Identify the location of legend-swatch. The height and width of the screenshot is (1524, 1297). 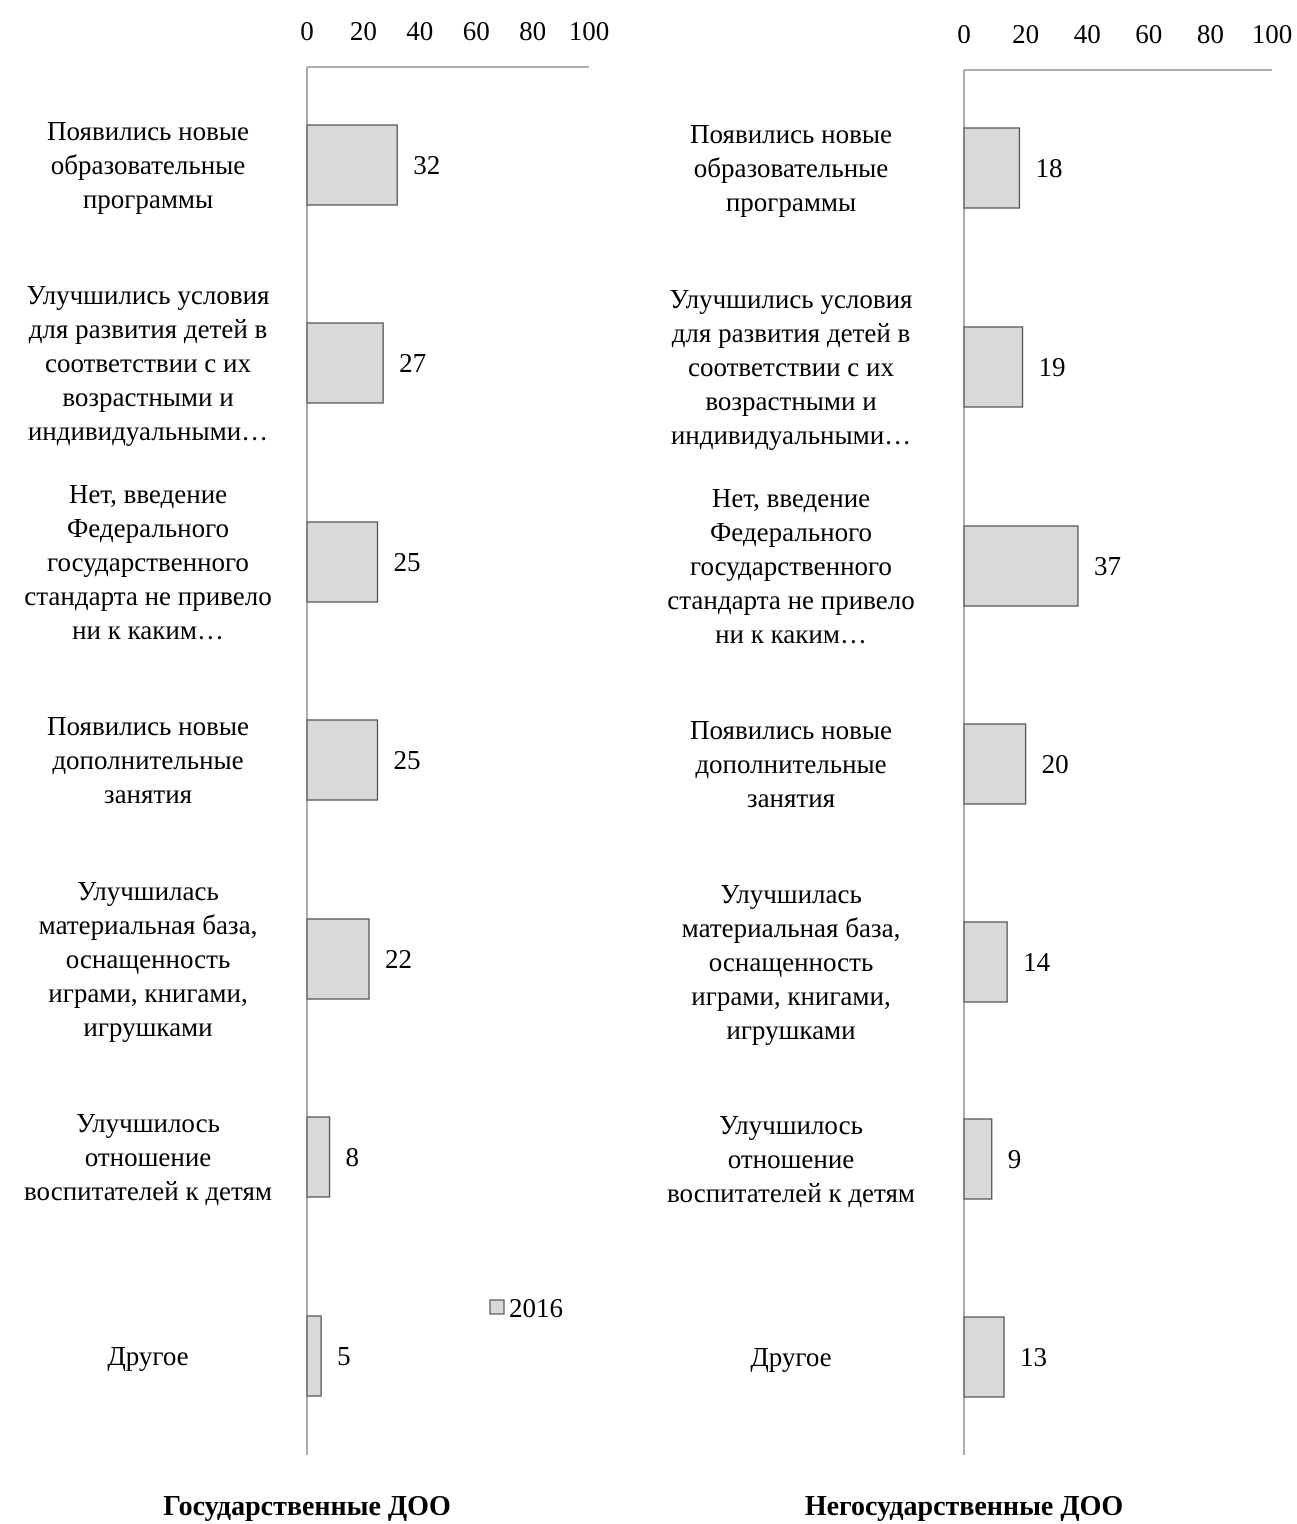
(497, 1307).